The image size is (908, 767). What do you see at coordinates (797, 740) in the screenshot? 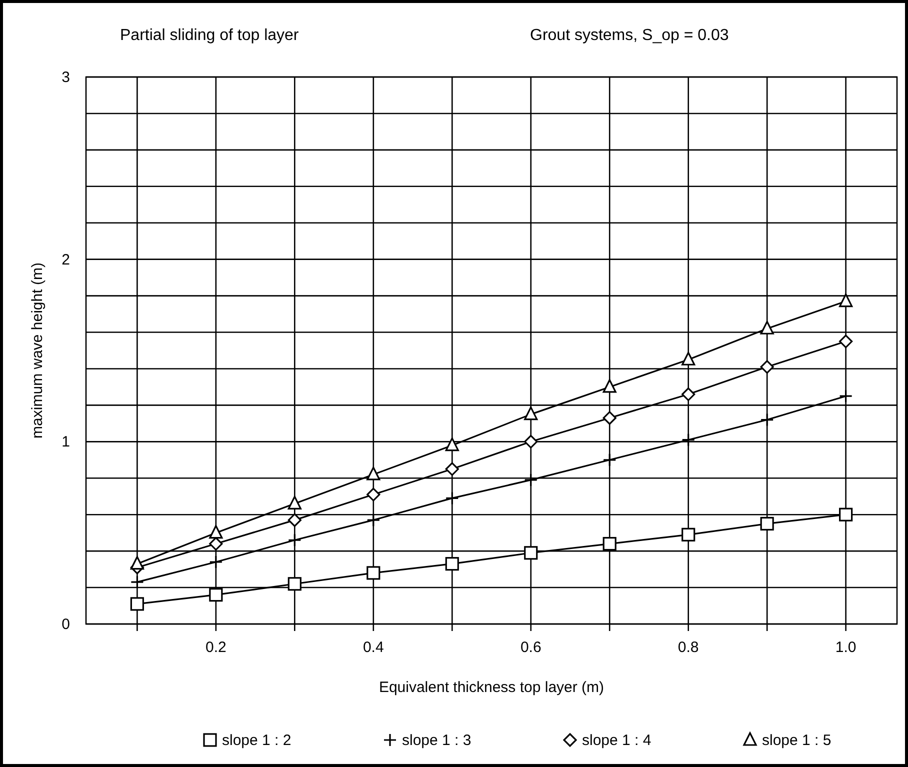
I see `legend-label: slope 1 : 5` at bounding box center [797, 740].